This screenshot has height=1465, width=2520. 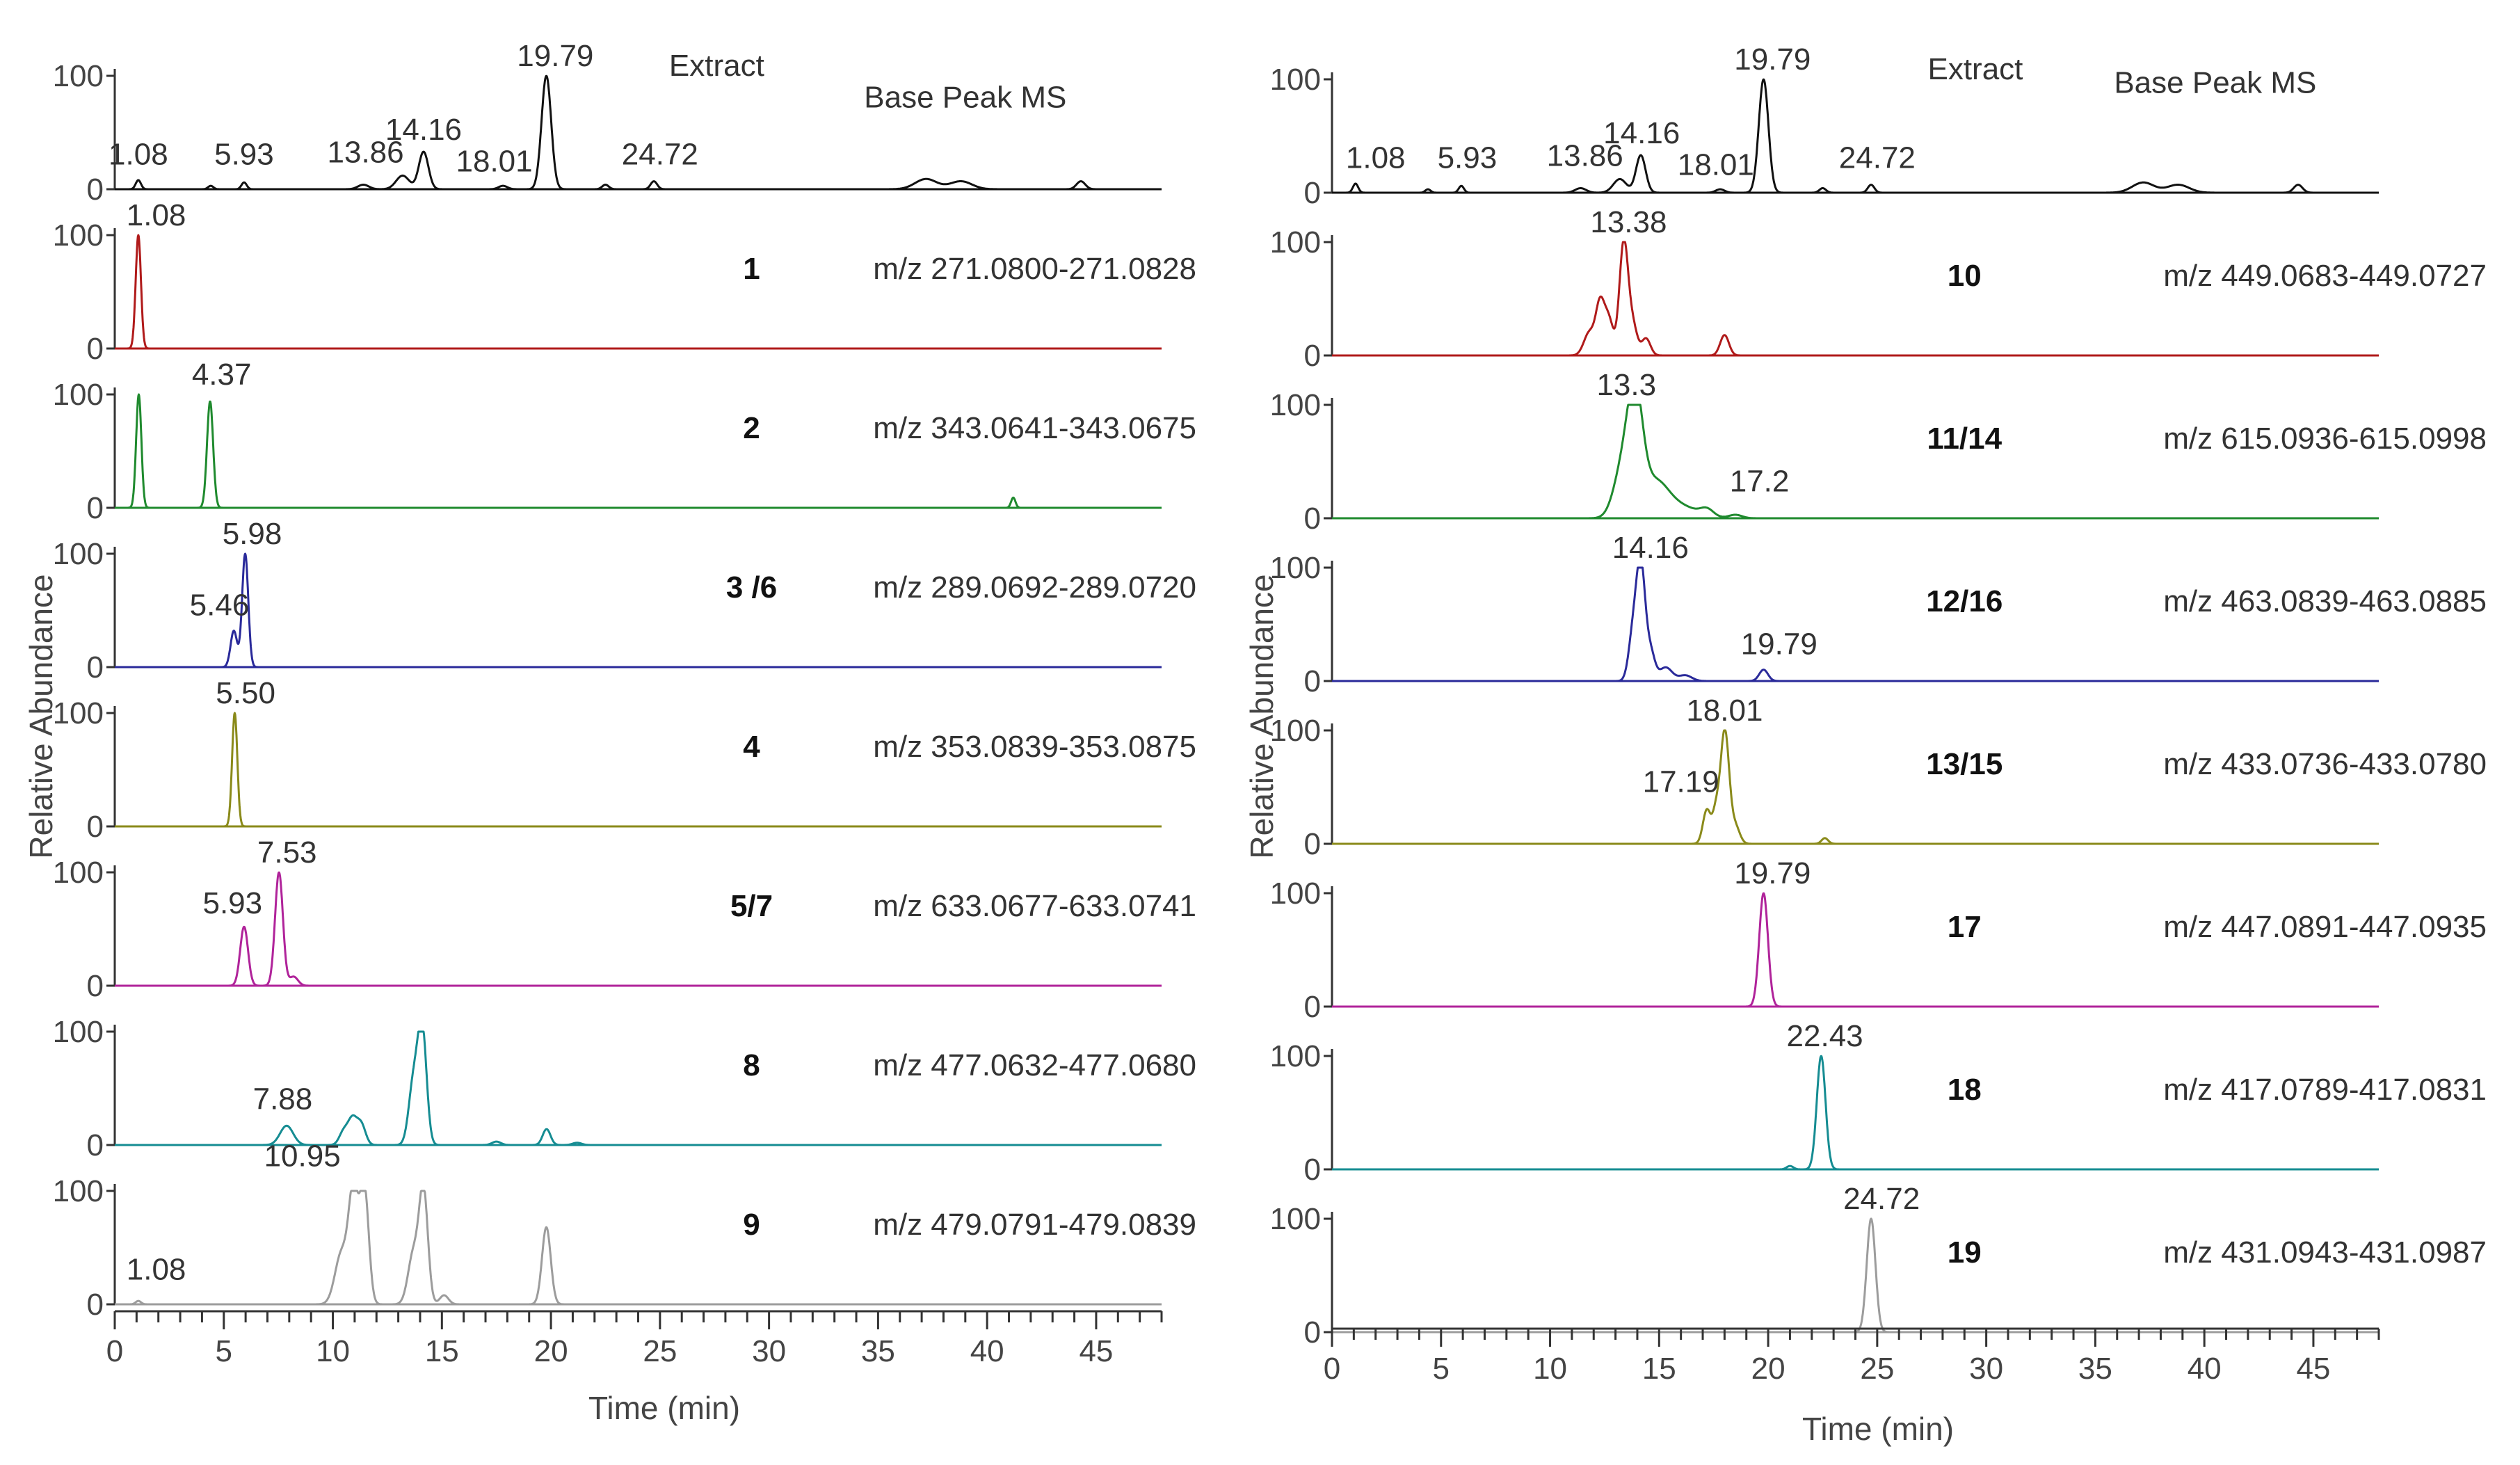 I want to click on mz-range-label: m/z 417.0789-417.0831, so click(x=2325, y=1090).